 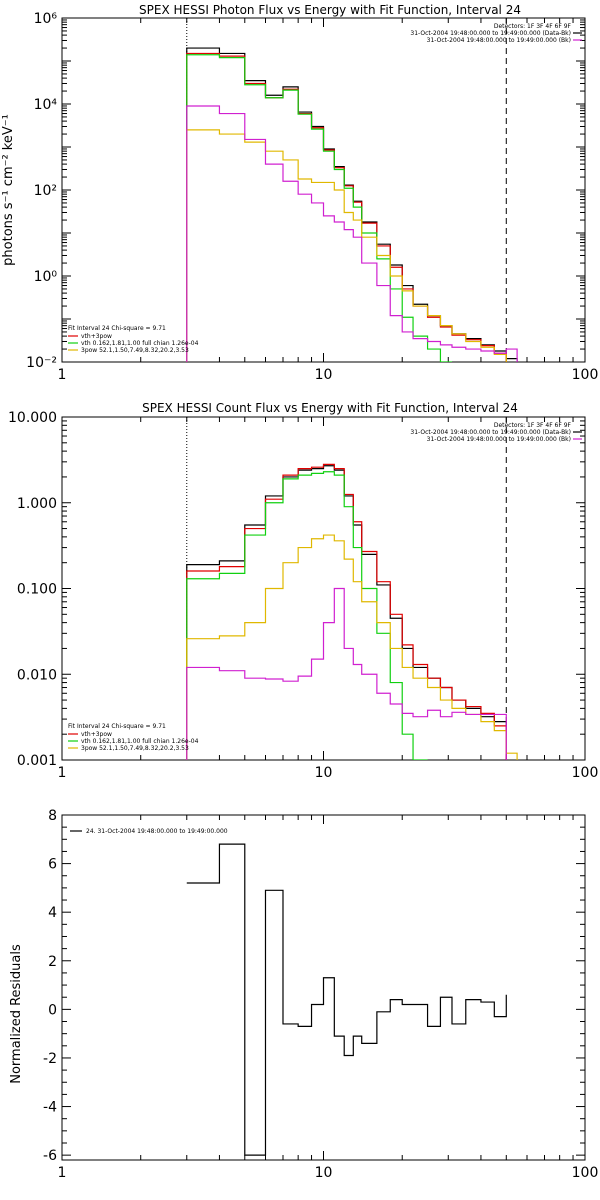 What do you see at coordinates (41, 363) in the screenshot?
I see `y-tick-label: 10⁻²` at bounding box center [41, 363].